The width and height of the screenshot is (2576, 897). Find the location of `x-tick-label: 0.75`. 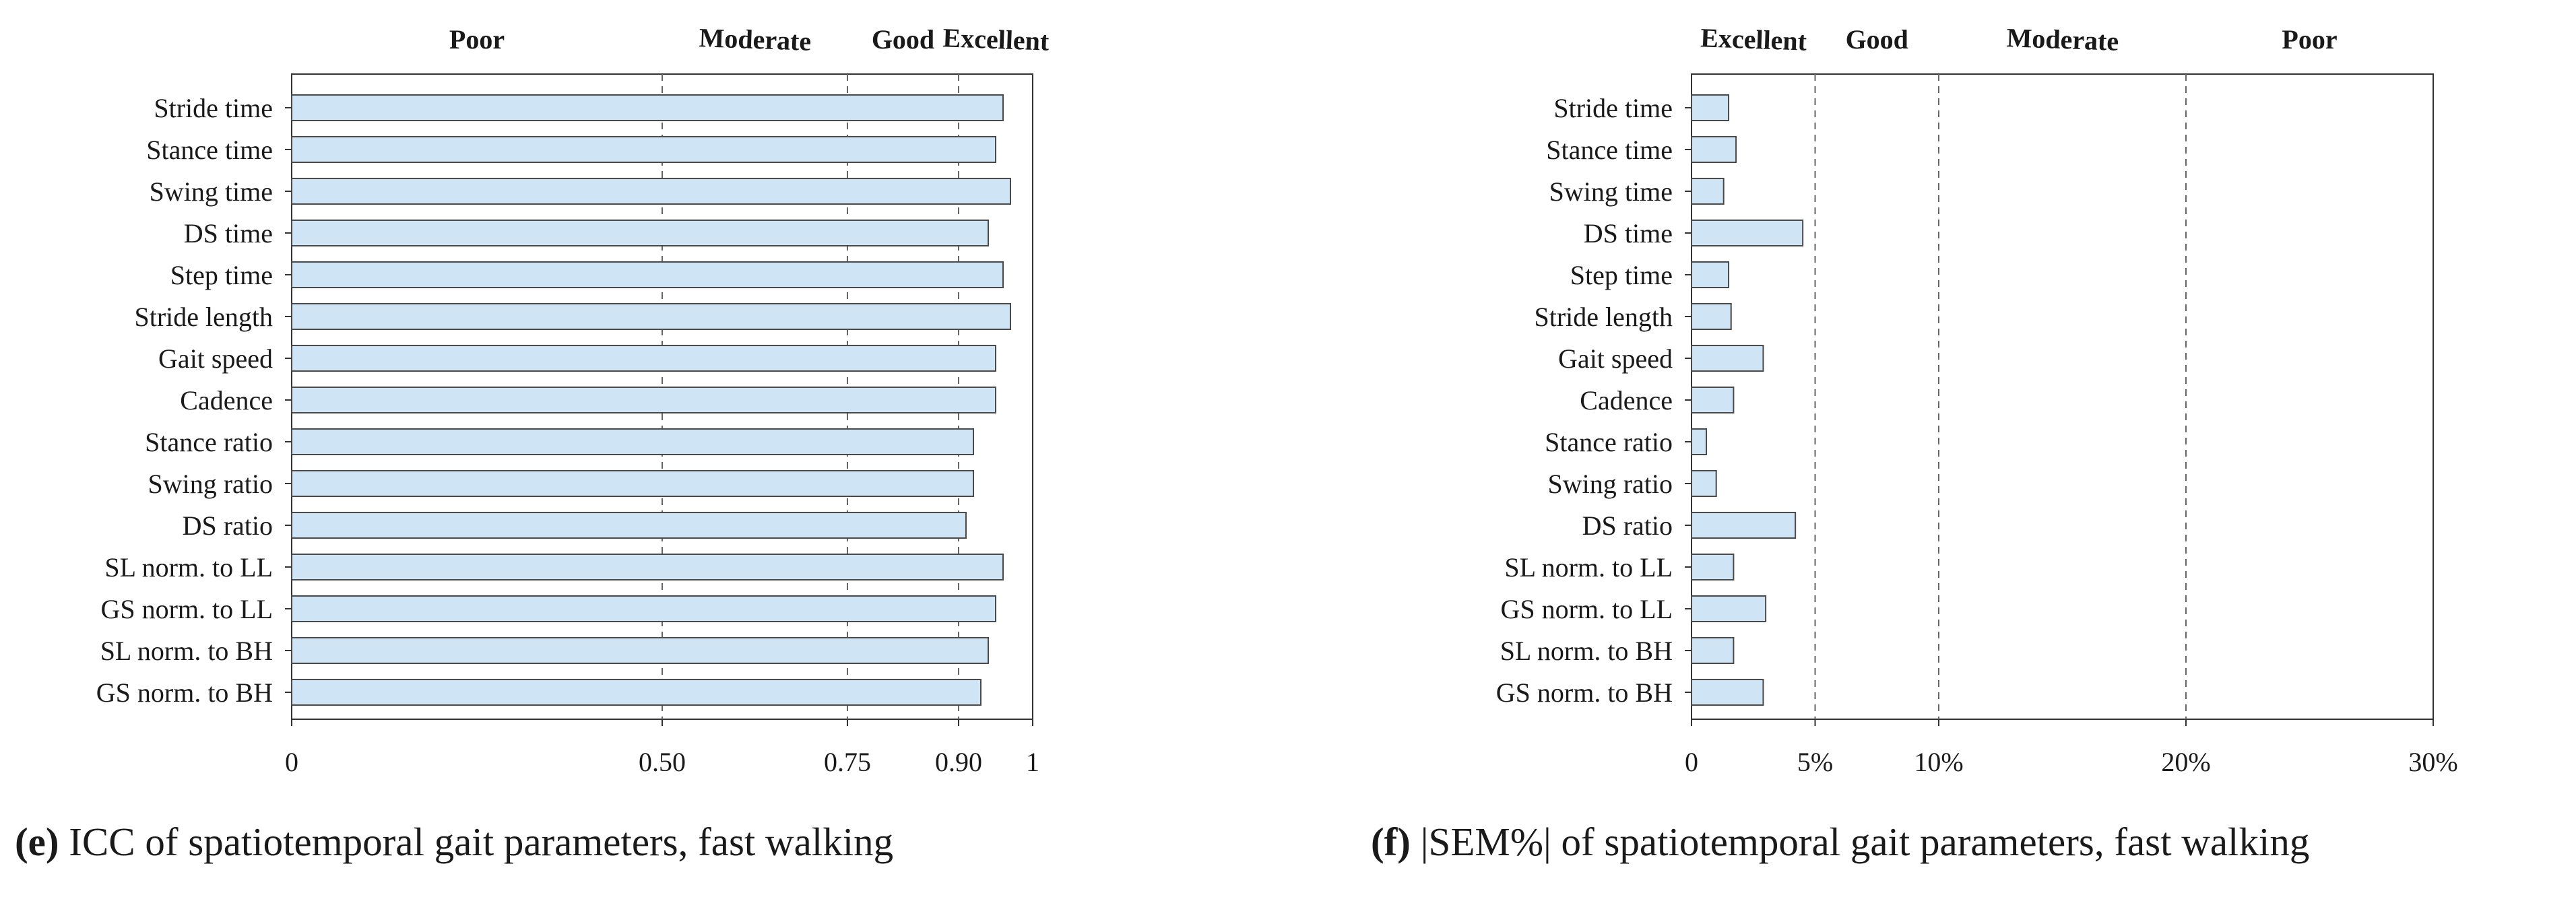

x-tick-label: 0.75 is located at coordinates (847, 762).